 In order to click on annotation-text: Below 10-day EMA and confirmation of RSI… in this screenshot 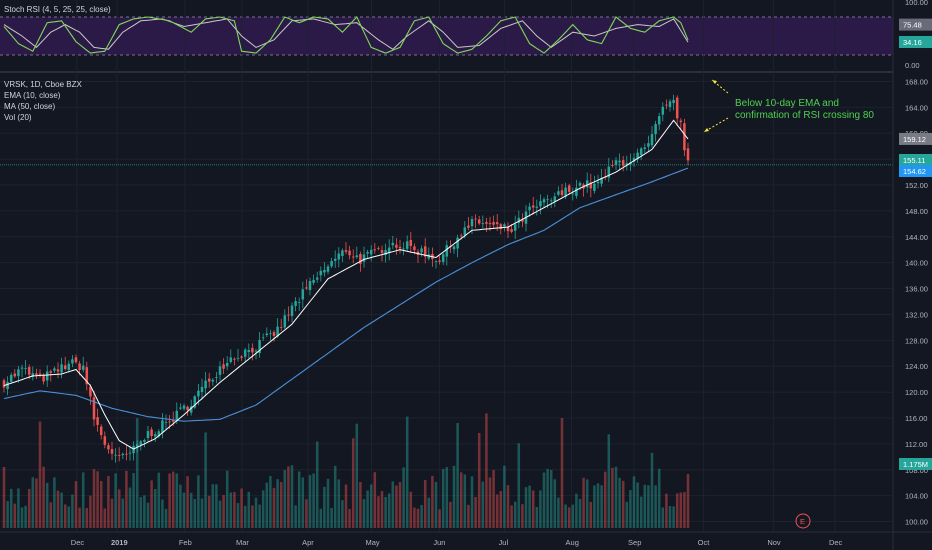, I will do `click(804, 110)`.